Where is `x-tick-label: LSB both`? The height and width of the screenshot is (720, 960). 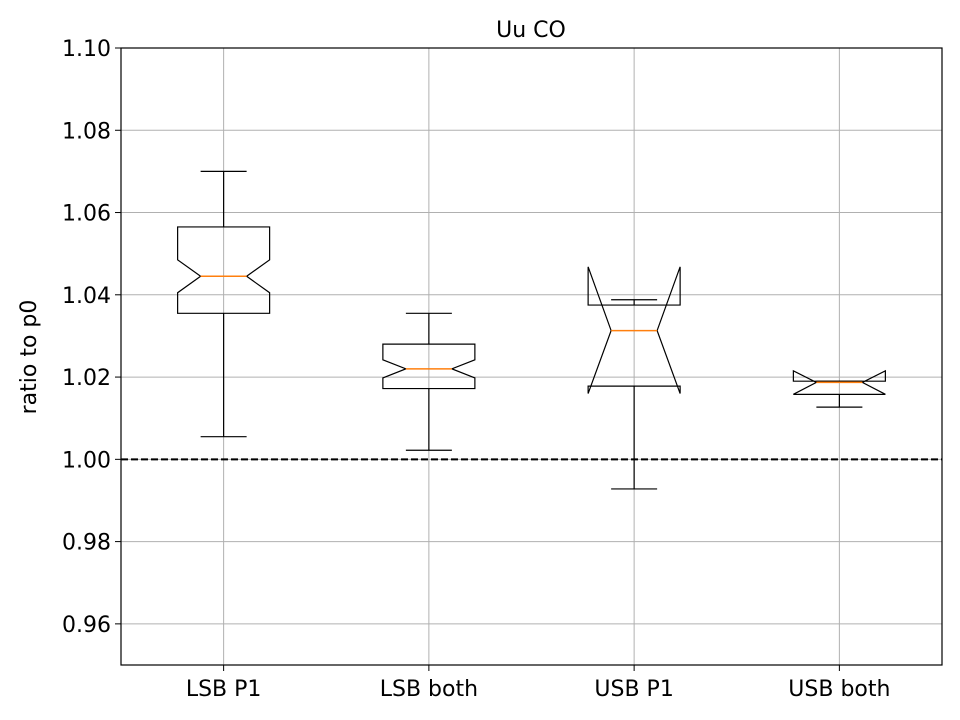
x-tick-label: LSB both is located at coordinates (429, 689).